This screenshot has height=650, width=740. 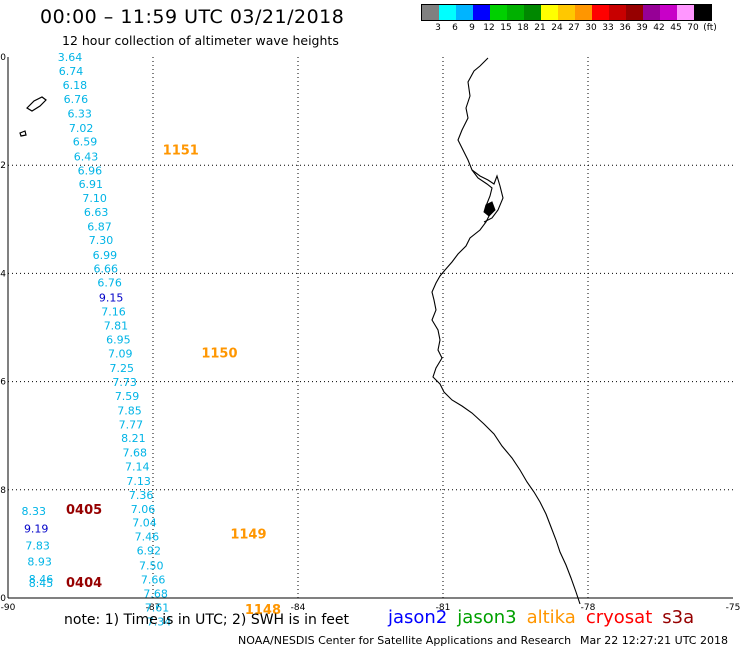 What do you see at coordinates (540, 28) in the screenshot?
I see `legend-tick-label: 21` at bounding box center [540, 28].